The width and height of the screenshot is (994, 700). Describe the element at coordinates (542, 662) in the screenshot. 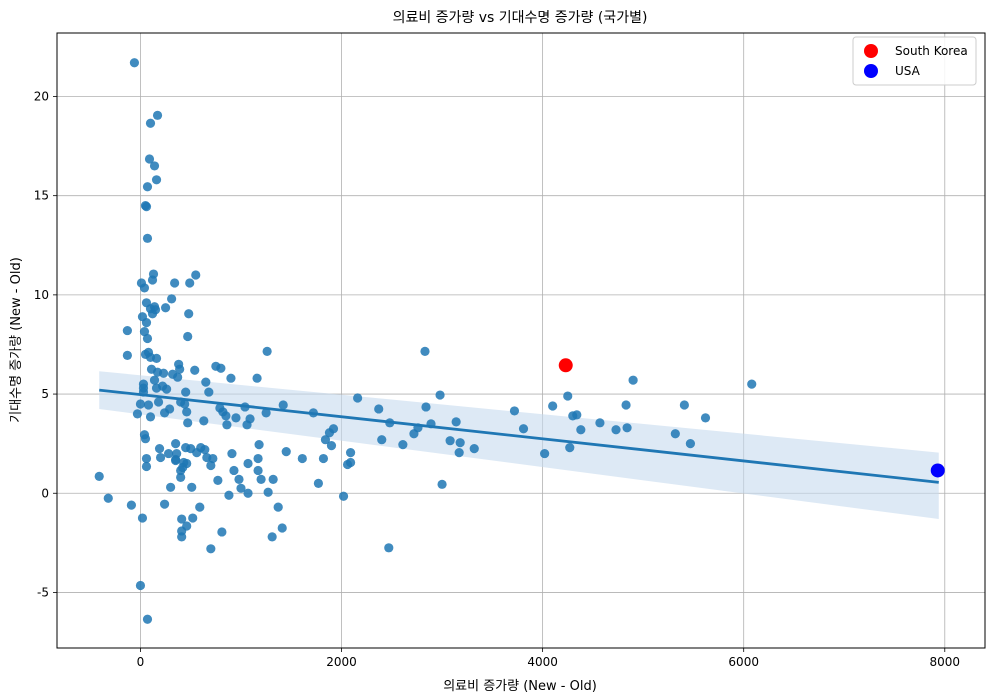

I see `x-tick-label: 4000` at that location.